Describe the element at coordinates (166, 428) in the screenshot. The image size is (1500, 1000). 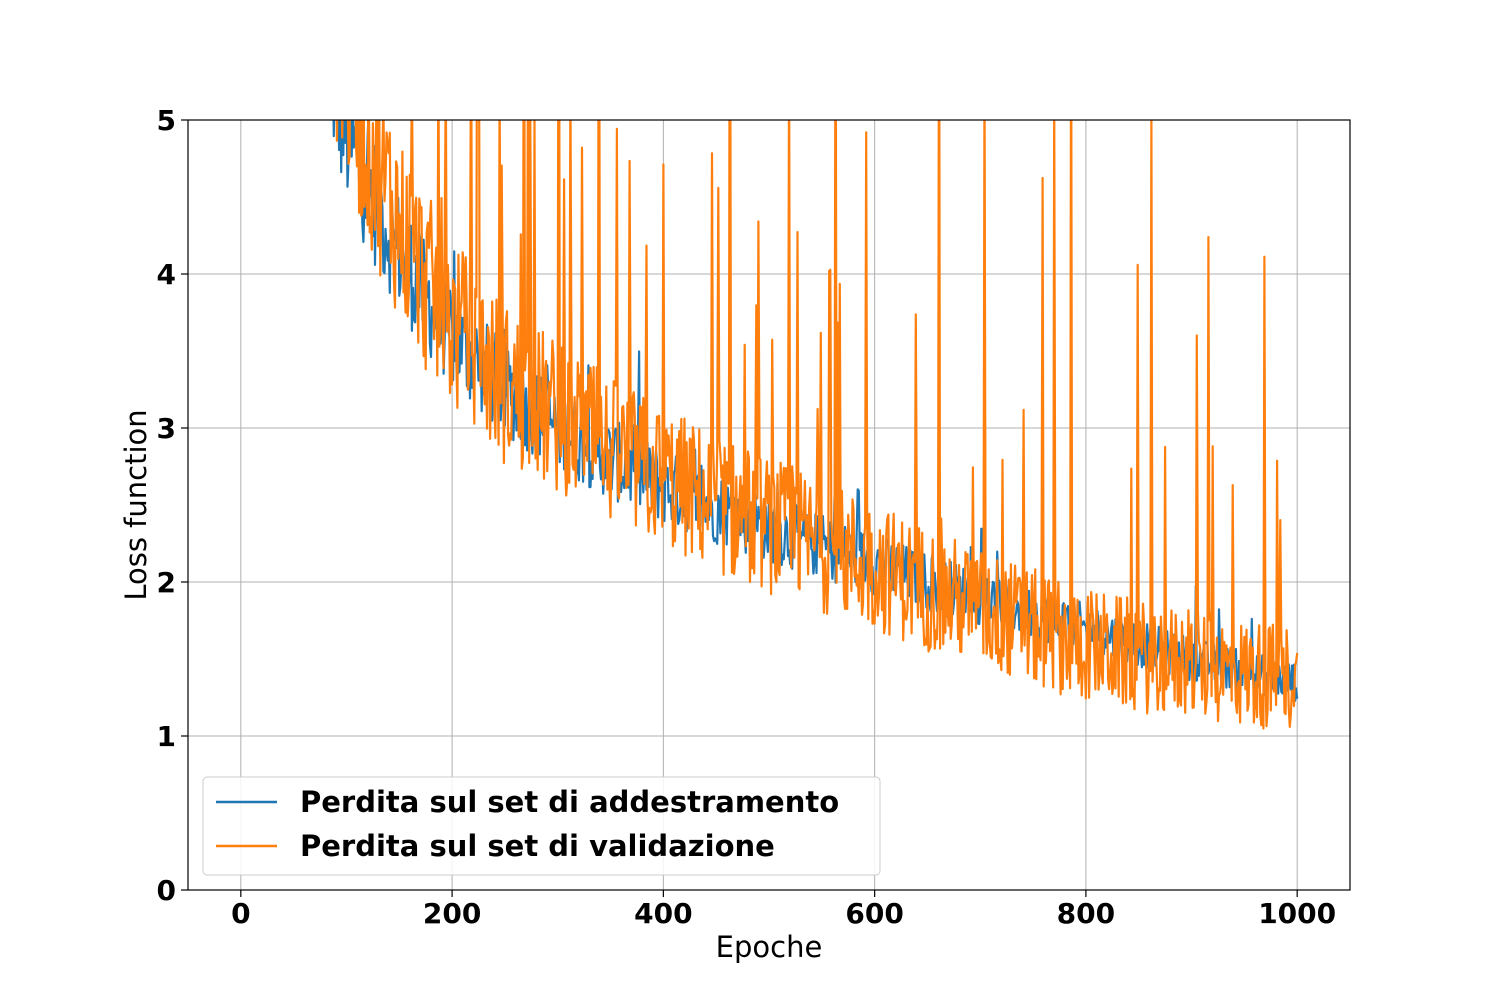
I see `y-tick-label: 3` at that location.